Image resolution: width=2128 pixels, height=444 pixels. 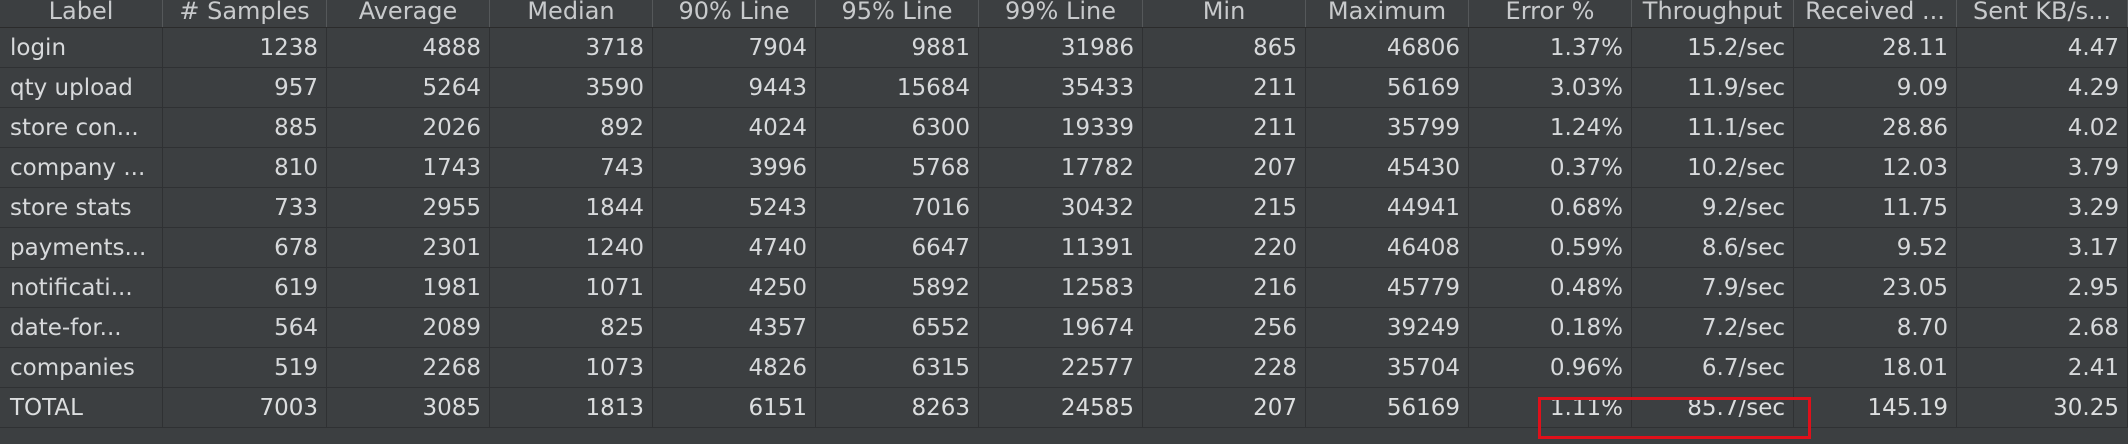 What do you see at coordinates (1224, 248) in the screenshot?
I see `cell-min: 220` at bounding box center [1224, 248].